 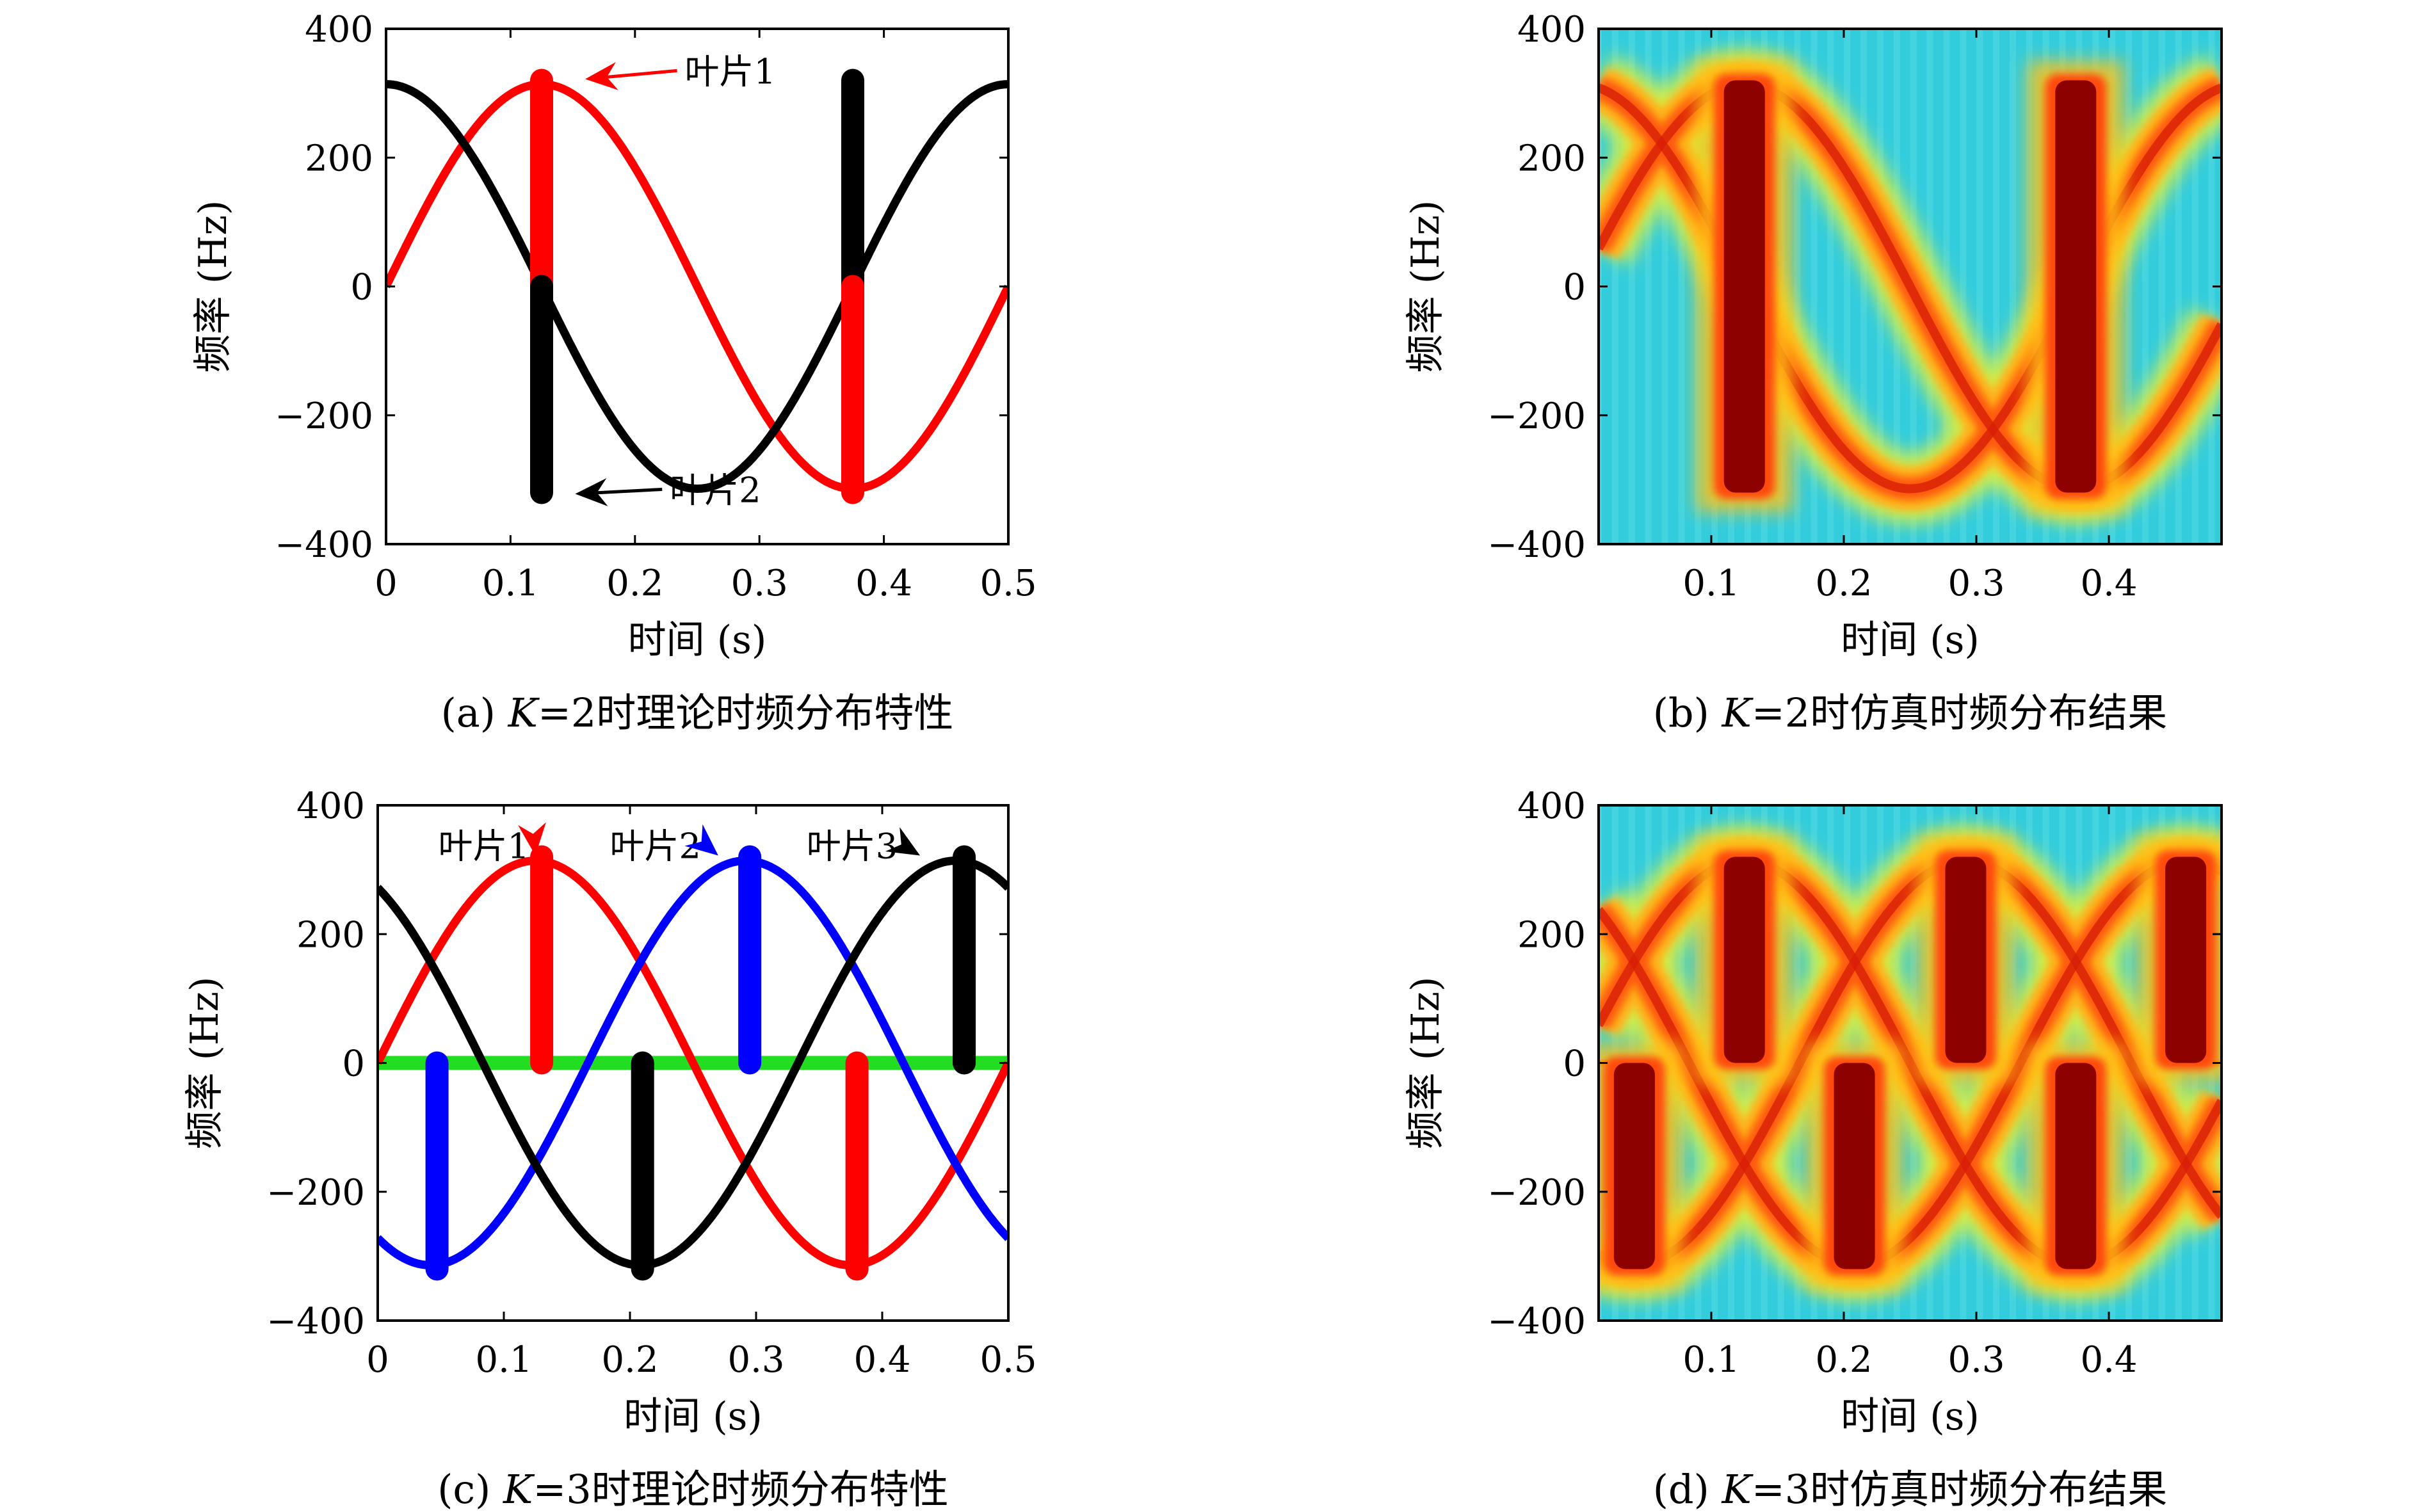 What do you see at coordinates (1959, 1489) in the screenshot?
I see `caption-text: =3时仿真时频分布结果` at bounding box center [1959, 1489].